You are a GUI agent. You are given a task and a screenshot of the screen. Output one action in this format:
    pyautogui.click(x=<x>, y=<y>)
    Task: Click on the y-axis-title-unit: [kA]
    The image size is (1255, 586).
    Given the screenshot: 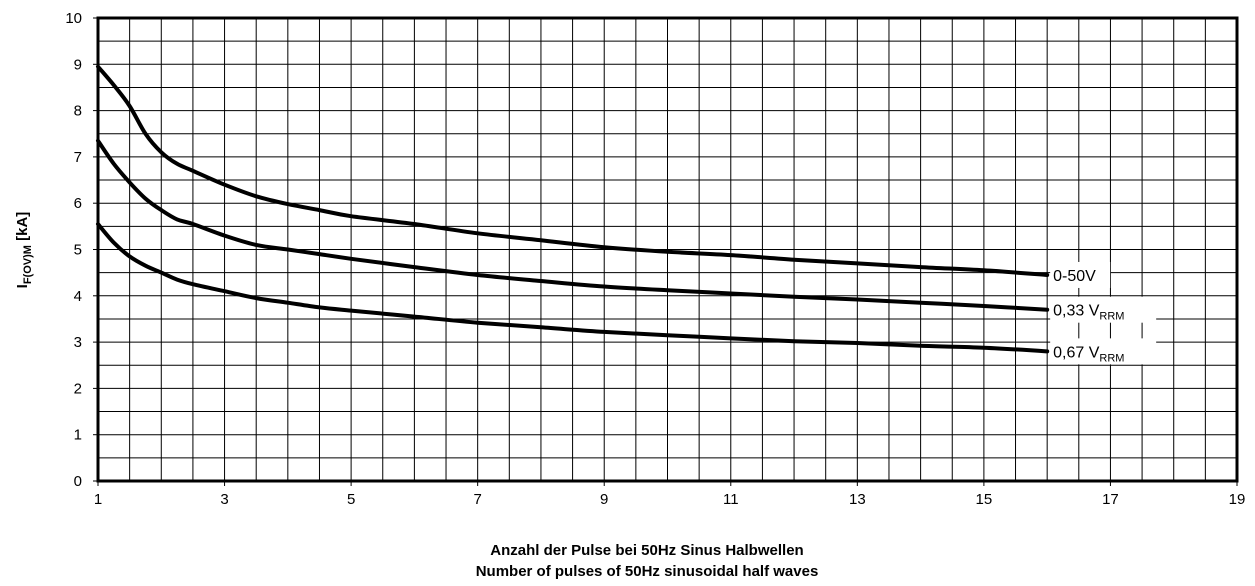 What is the action you would take?
    pyautogui.click(x=22, y=228)
    